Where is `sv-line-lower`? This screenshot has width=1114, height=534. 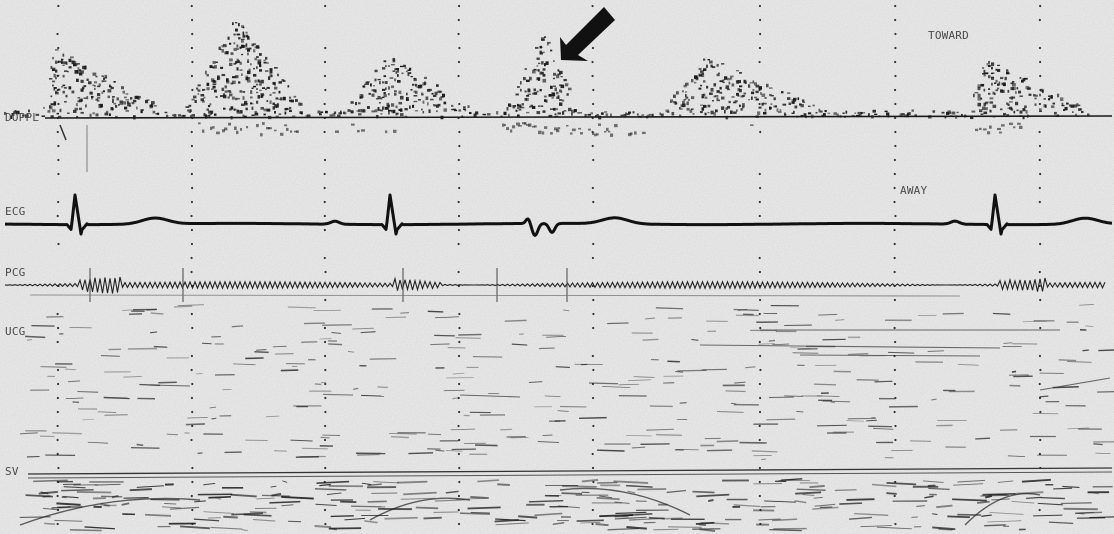
sv-line-lower is located at coordinates (570, 475).